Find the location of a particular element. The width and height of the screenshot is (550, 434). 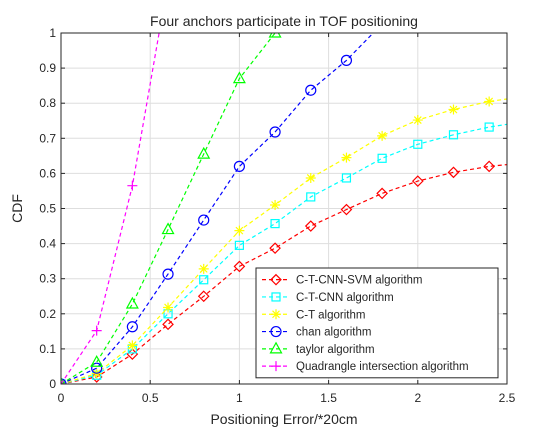

legend-box is located at coordinates (377, 323).